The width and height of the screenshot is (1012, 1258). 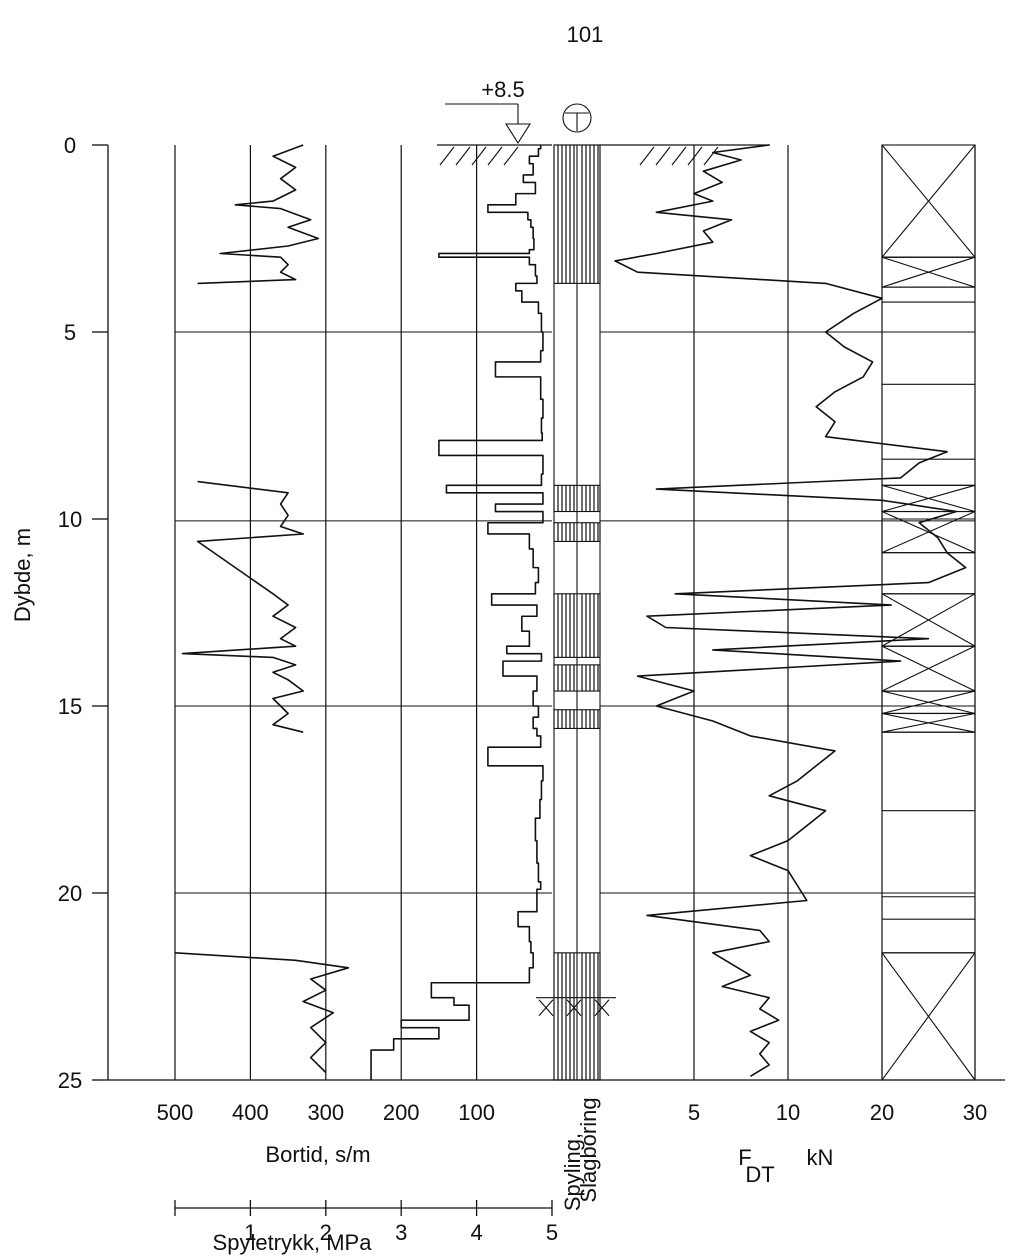 What do you see at coordinates (70, 145) in the screenshot?
I see `depth-tick-label: 0` at bounding box center [70, 145].